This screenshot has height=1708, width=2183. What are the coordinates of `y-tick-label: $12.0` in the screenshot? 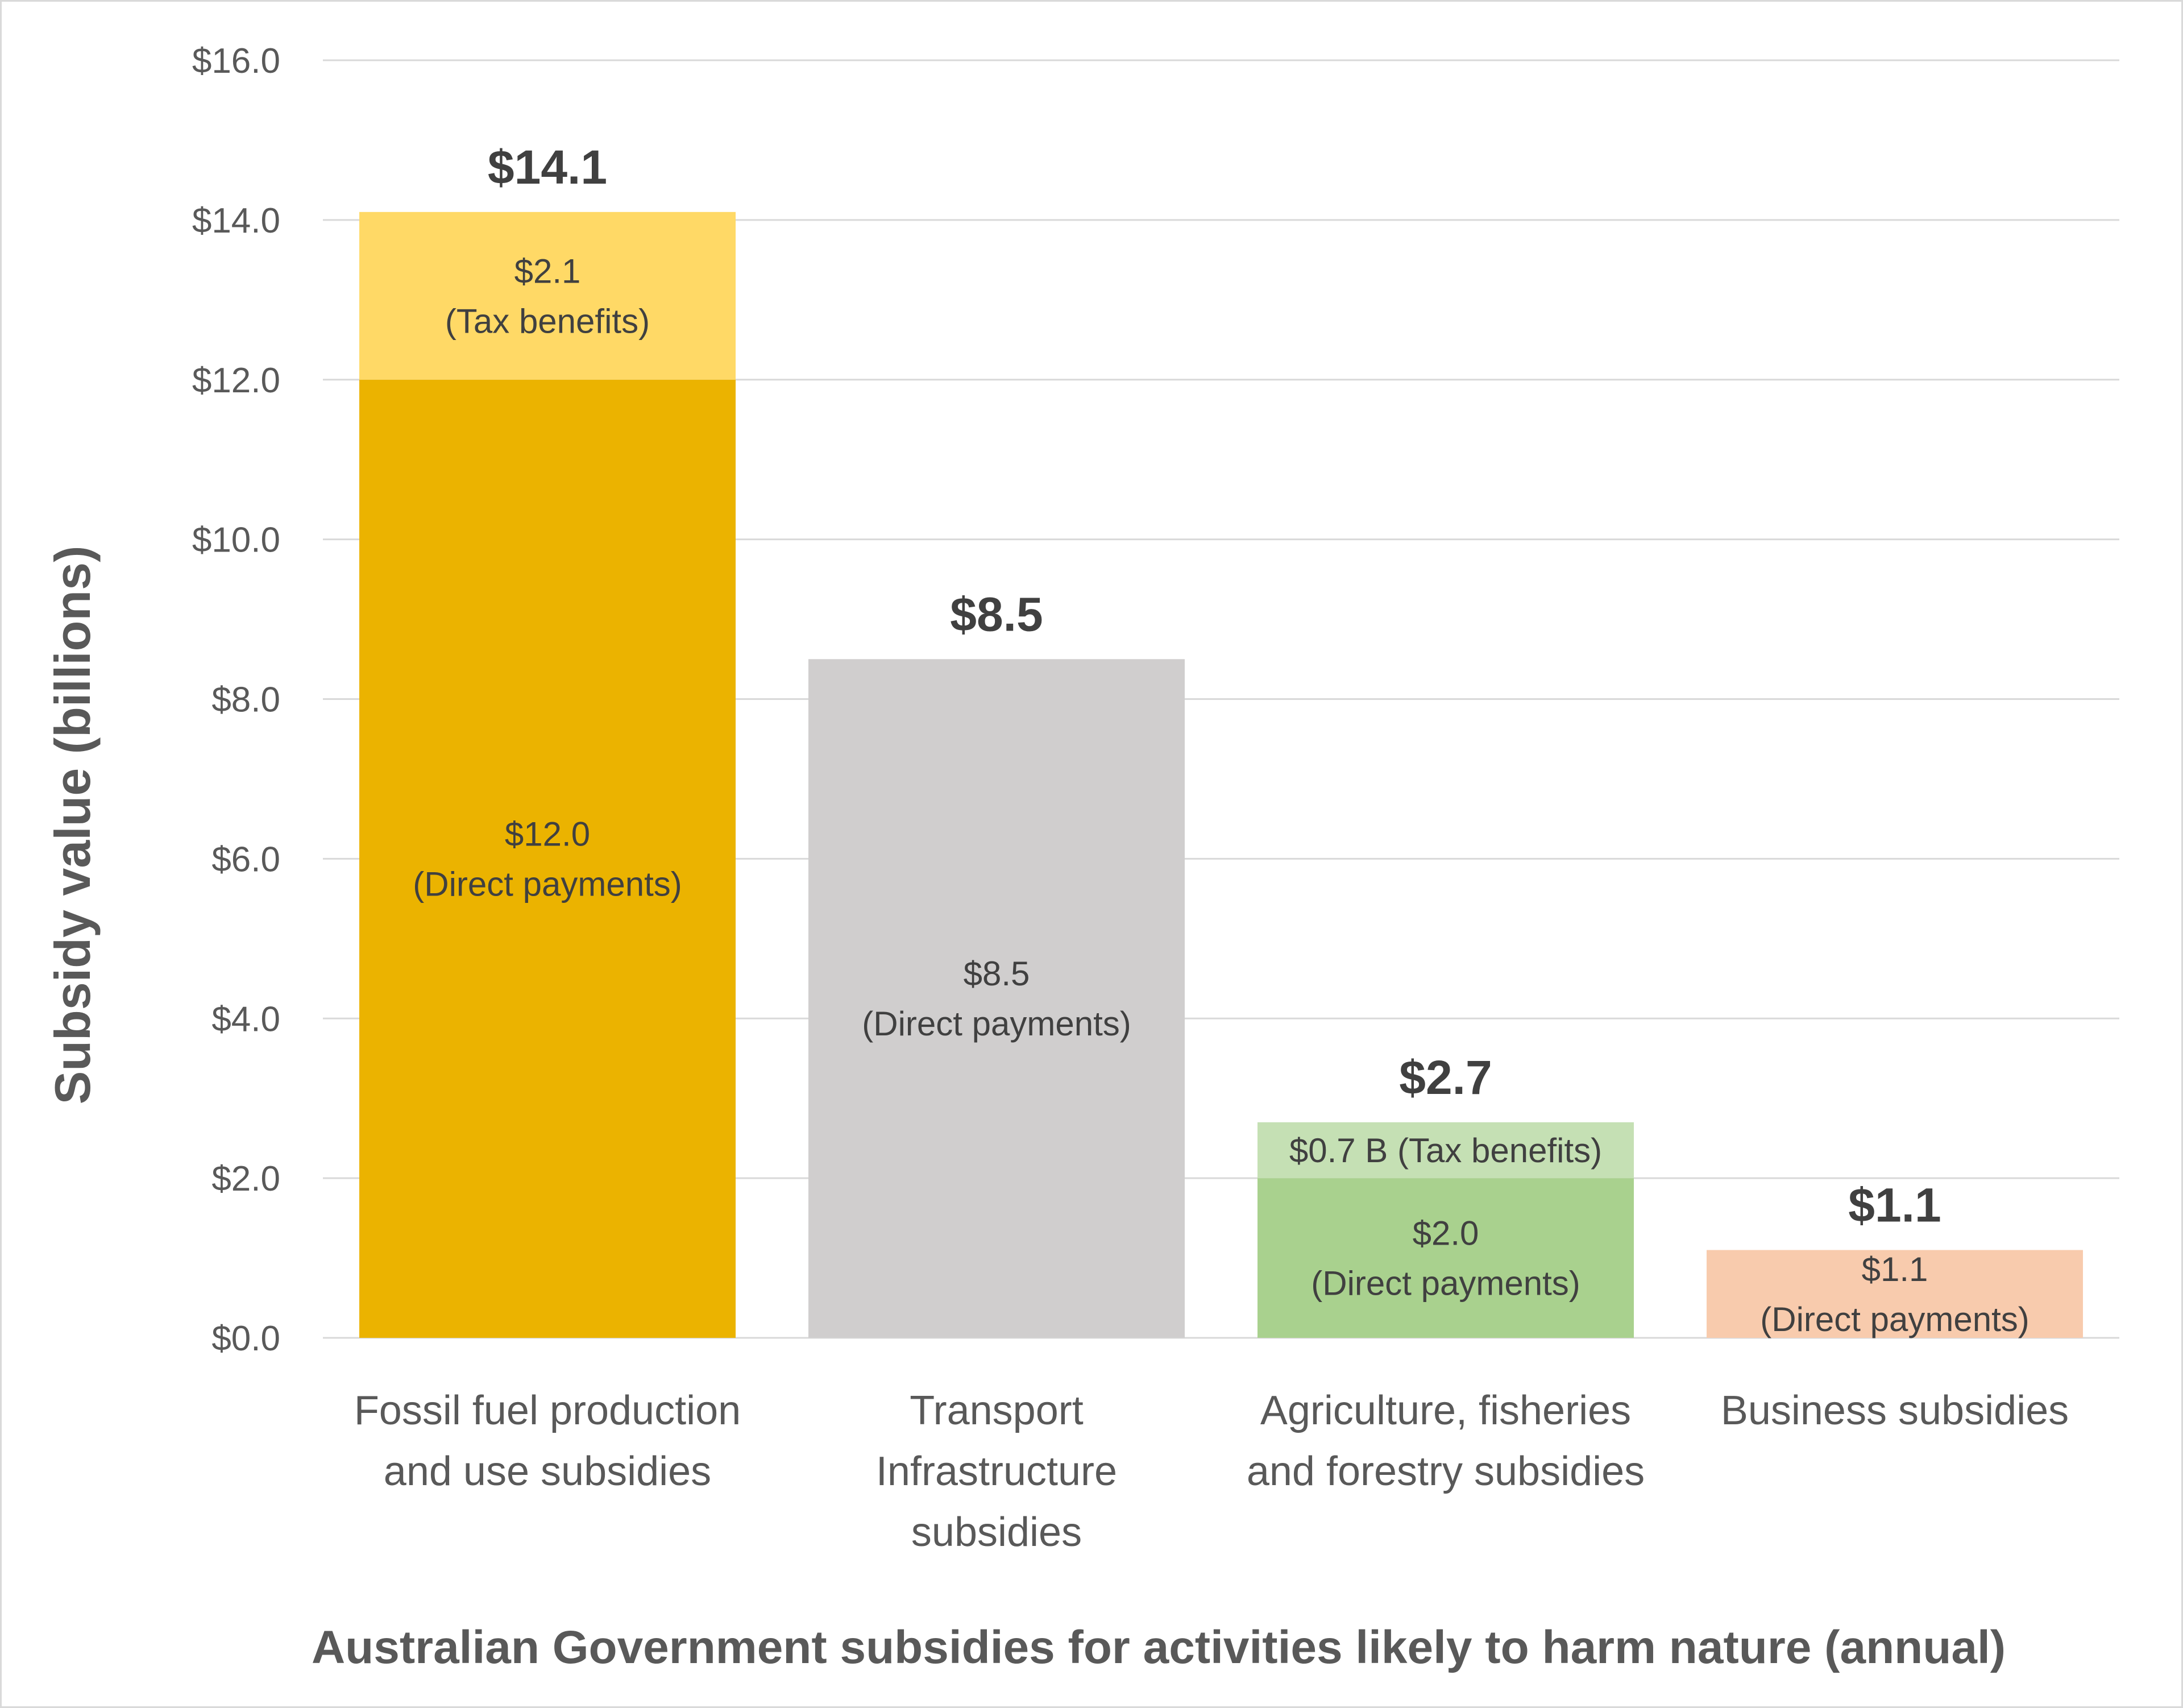 It's located at (236, 380).